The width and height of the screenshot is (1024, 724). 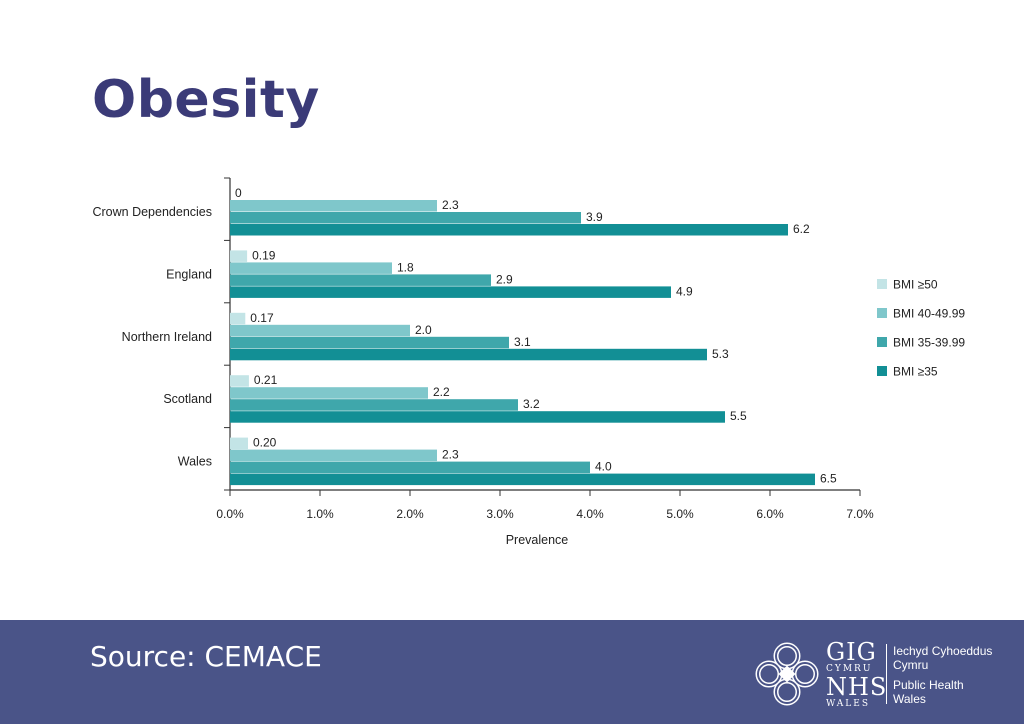 What do you see at coordinates (857, 687) in the screenshot?
I see `logo-nhs: NHS` at bounding box center [857, 687].